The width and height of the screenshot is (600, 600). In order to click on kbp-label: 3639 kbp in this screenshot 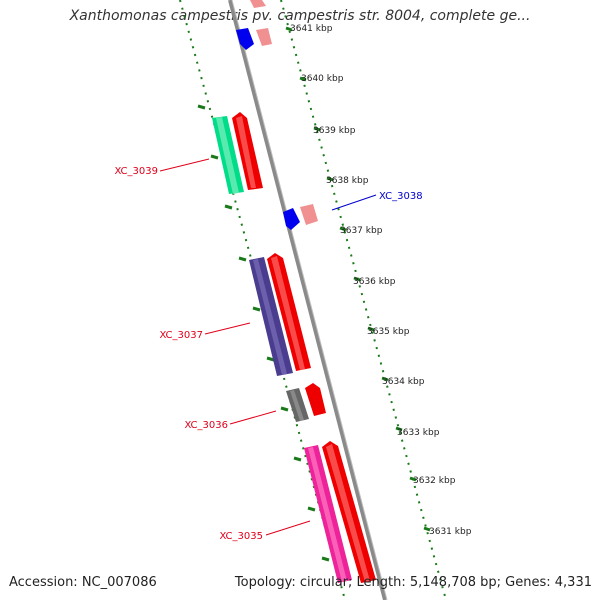, I will do `click(334, 131)`.